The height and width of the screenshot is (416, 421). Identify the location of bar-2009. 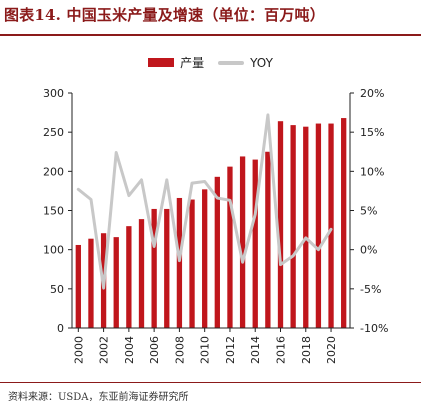
(192, 263).